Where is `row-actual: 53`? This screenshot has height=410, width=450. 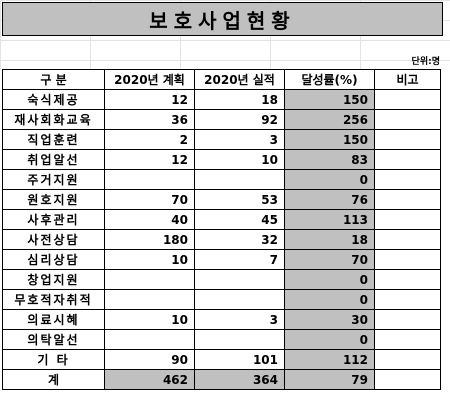 row-actual: 53 is located at coordinates (239, 199).